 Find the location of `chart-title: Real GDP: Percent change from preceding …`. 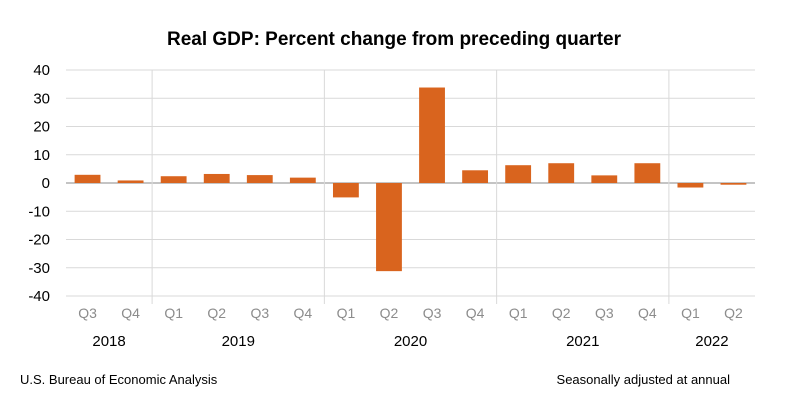

chart-title: Real GDP: Percent change from preceding … is located at coordinates (394, 39).